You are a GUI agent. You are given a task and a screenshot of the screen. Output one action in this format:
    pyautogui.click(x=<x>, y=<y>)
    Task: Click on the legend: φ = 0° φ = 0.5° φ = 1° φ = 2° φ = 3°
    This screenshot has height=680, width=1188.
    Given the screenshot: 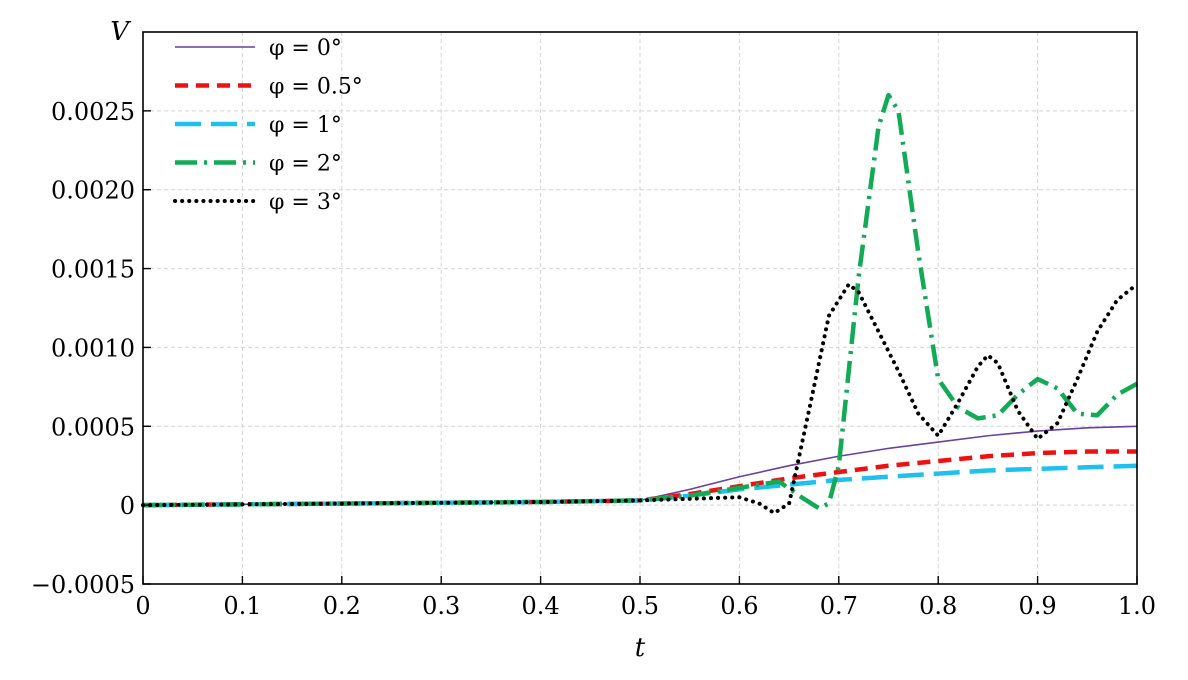 What is the action you would take?
    pyautogui.click(x=268, y=125)
    